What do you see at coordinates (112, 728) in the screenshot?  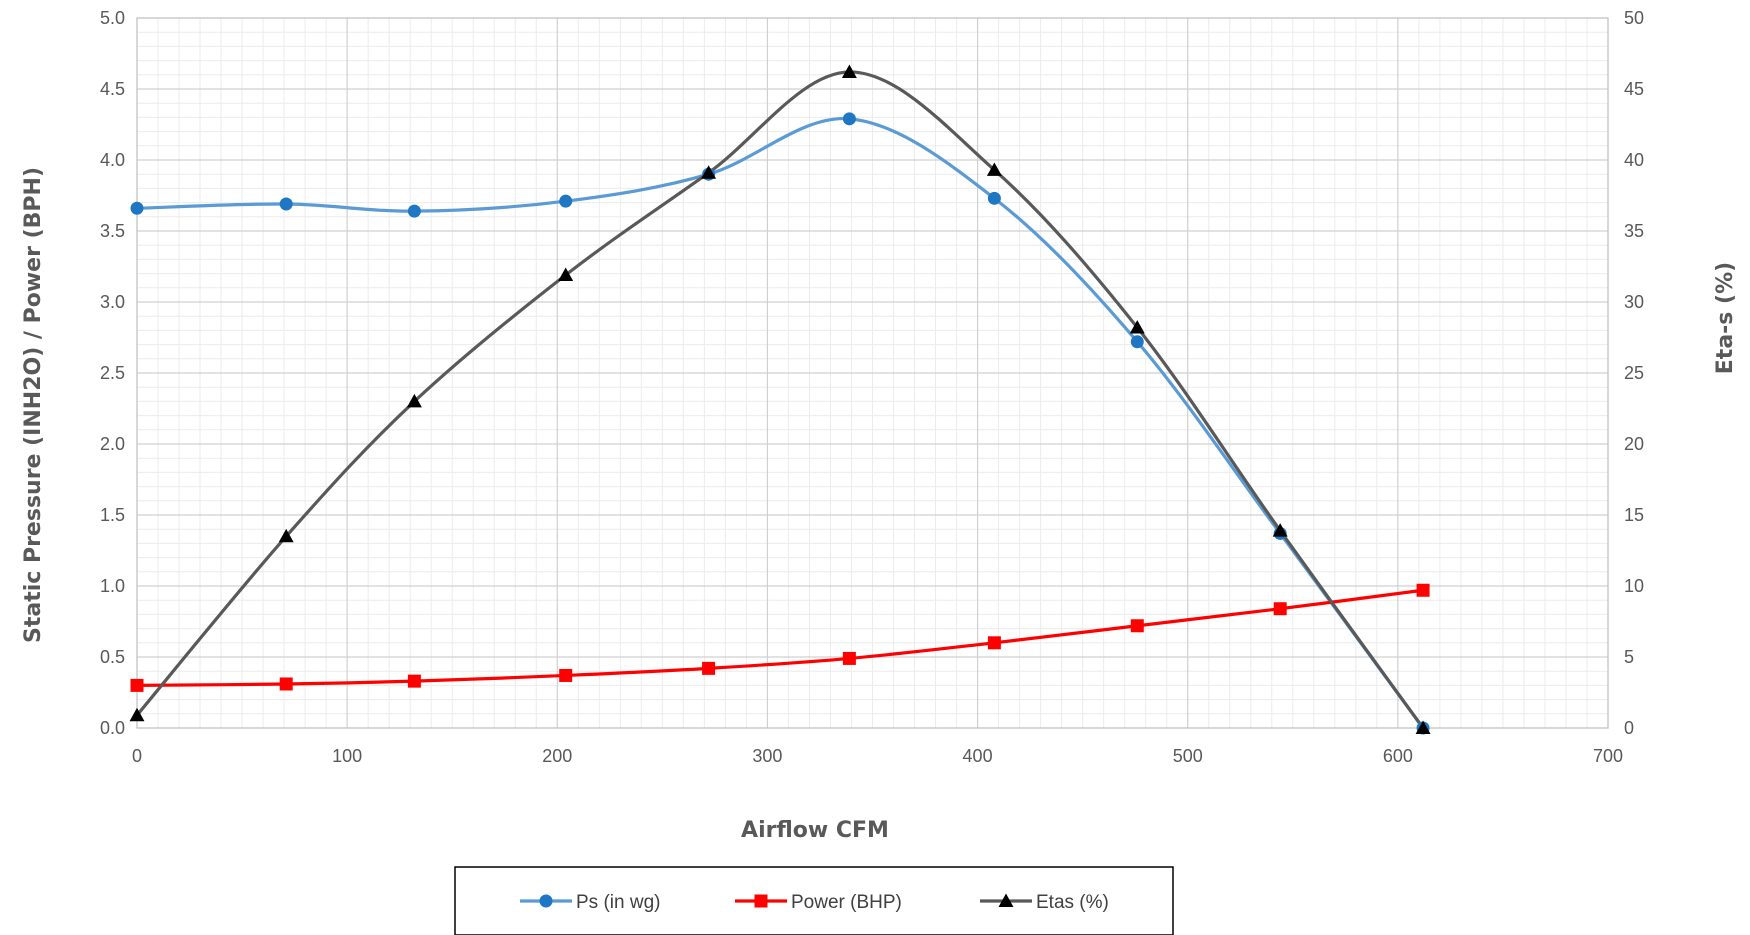 I see `y-tick-label: 0.0` at bounding box center [112, 728].